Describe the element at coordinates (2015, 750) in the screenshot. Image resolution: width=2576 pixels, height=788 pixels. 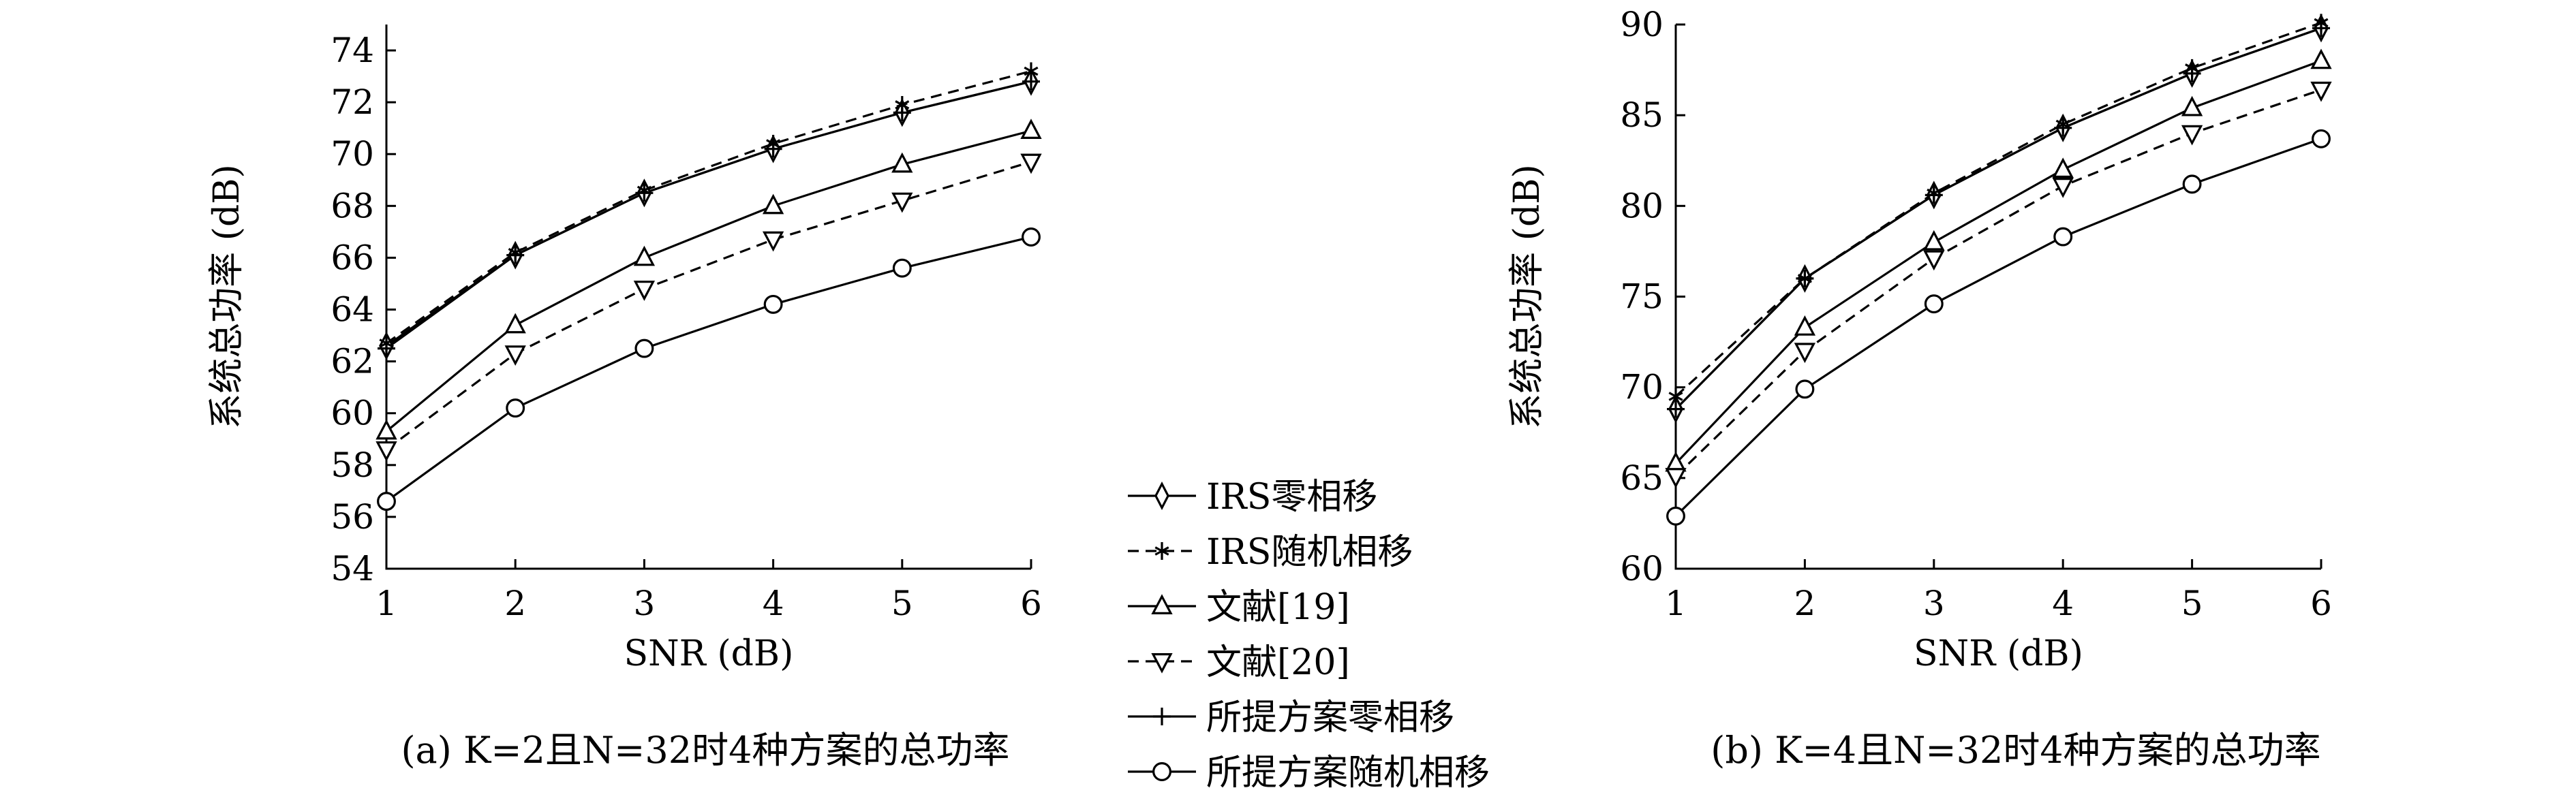
I see `figure-caption: (b) K=4且N=32时4种方案的总功率` at that location.